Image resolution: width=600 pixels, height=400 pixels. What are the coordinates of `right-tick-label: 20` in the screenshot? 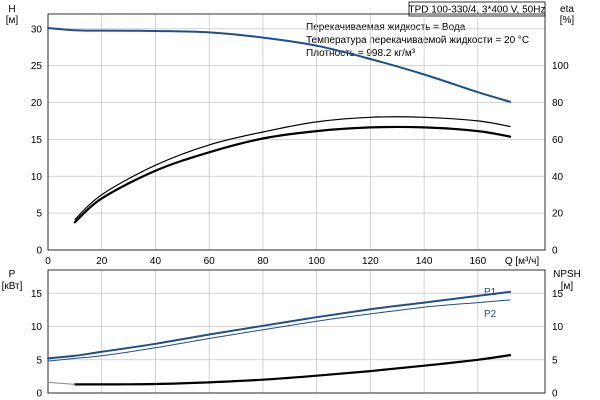 It's located at (558, 214).